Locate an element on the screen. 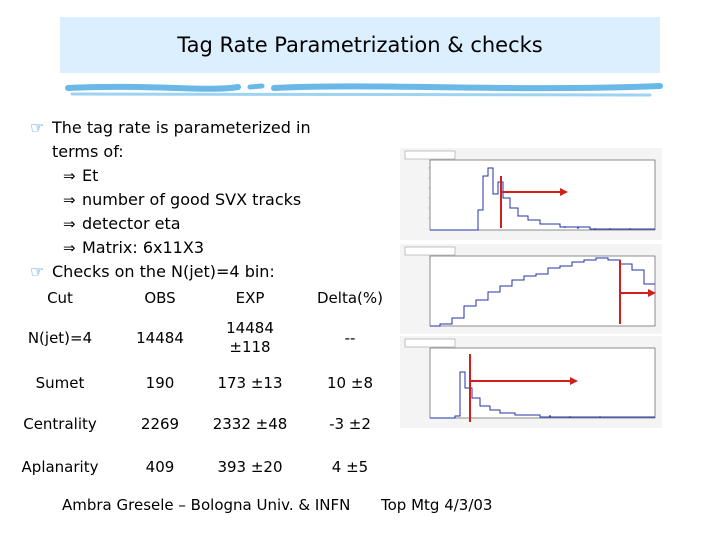 This screenshot has width=720, height=540. brush-stroke-decoration is located at coordinates (364, 90).